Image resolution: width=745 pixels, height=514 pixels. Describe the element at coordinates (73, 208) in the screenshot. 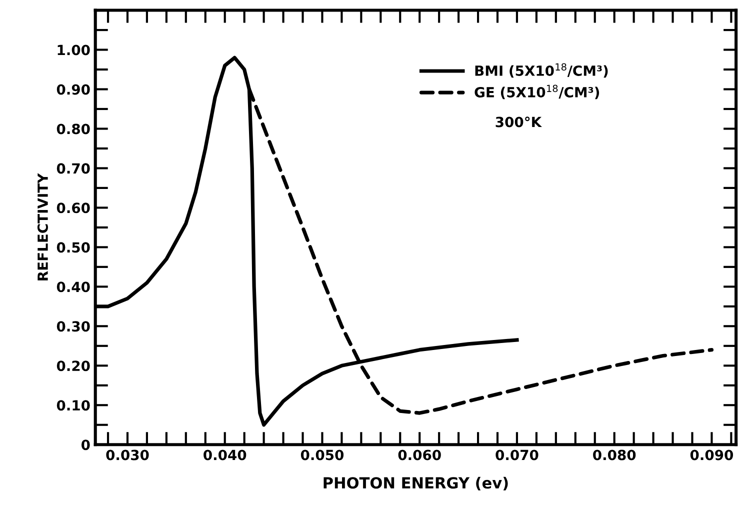

I see `y-tick-label: 0.60` at that location.